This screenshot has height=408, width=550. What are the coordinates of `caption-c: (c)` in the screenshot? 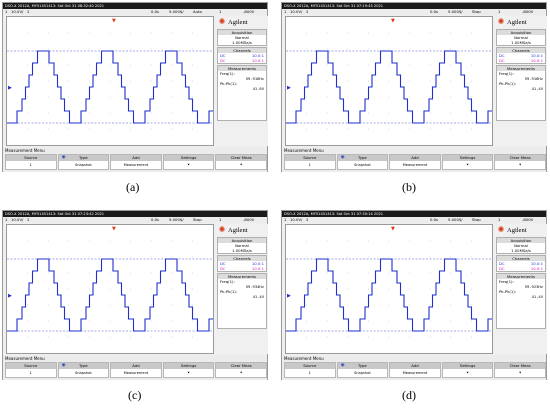 It's located at (135, 395).